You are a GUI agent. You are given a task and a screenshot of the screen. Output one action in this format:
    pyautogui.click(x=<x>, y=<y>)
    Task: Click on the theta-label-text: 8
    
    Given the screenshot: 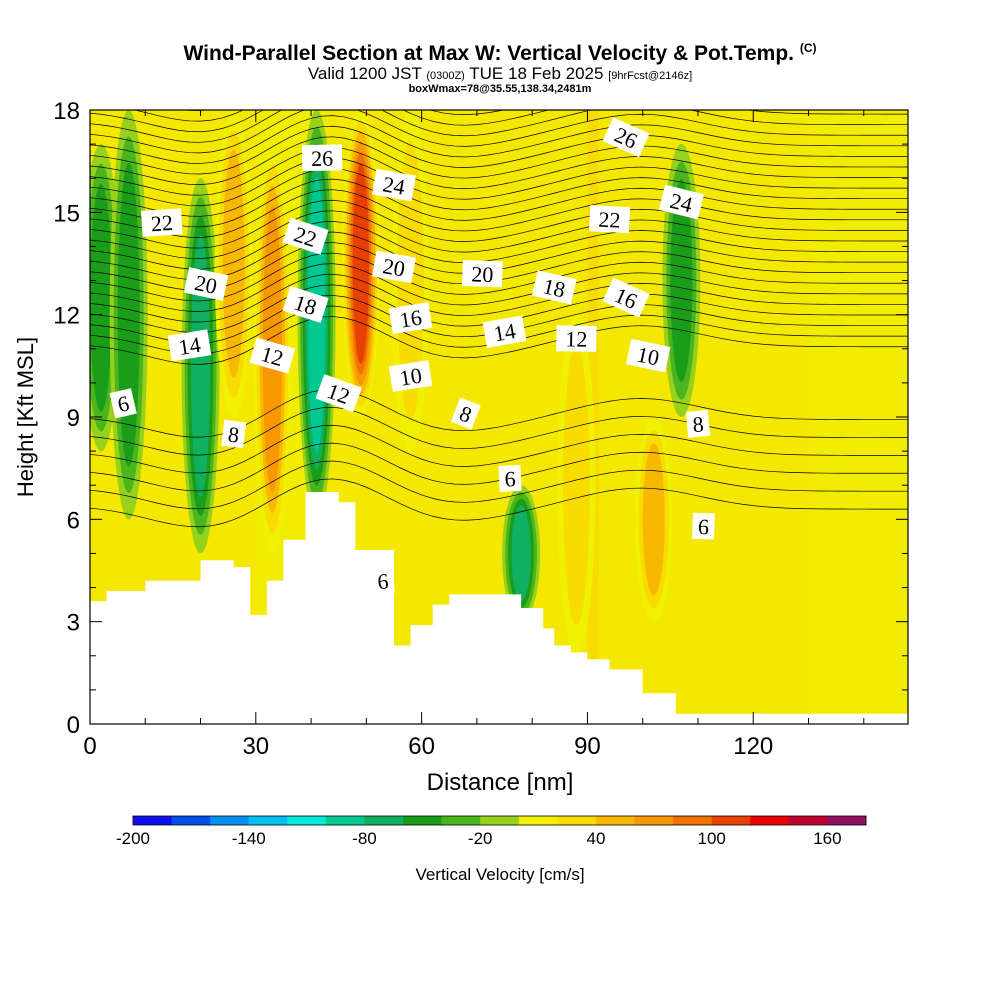 What is the action you would take?
    pyautogui.click(x=697, y=424)
    